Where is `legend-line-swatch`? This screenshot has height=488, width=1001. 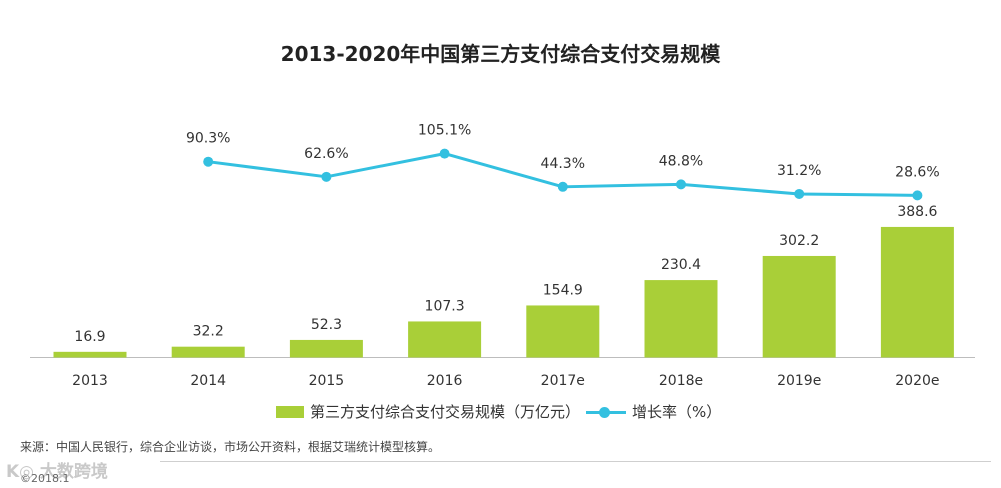 legend-line-swatch is located at coordinates (606, 412).